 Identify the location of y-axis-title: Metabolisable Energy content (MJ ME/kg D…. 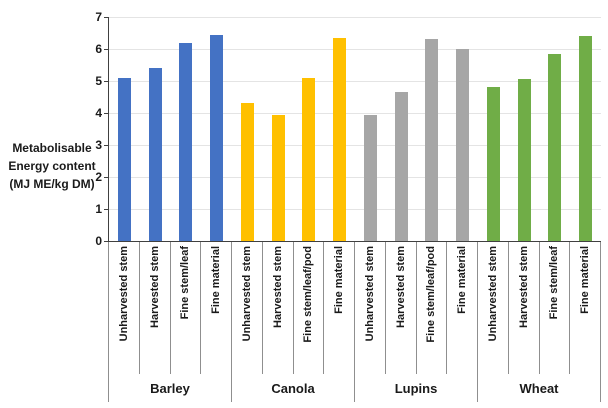
(52, 166).